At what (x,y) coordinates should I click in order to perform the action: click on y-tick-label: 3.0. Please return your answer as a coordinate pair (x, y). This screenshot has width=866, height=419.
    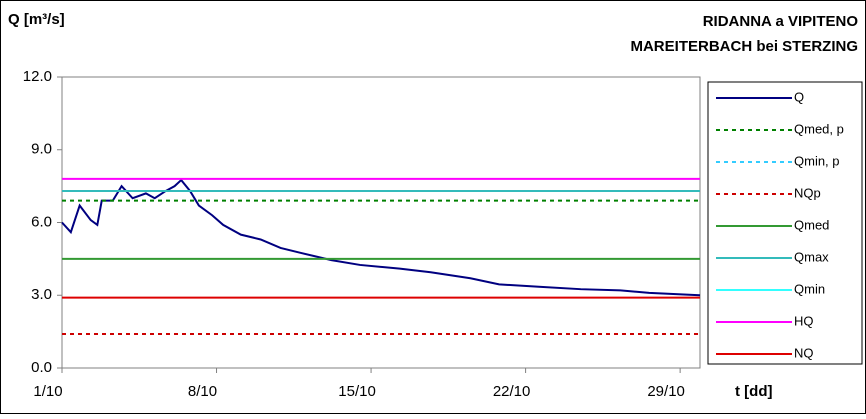
    Looking at the image, I should click on (41, 294).